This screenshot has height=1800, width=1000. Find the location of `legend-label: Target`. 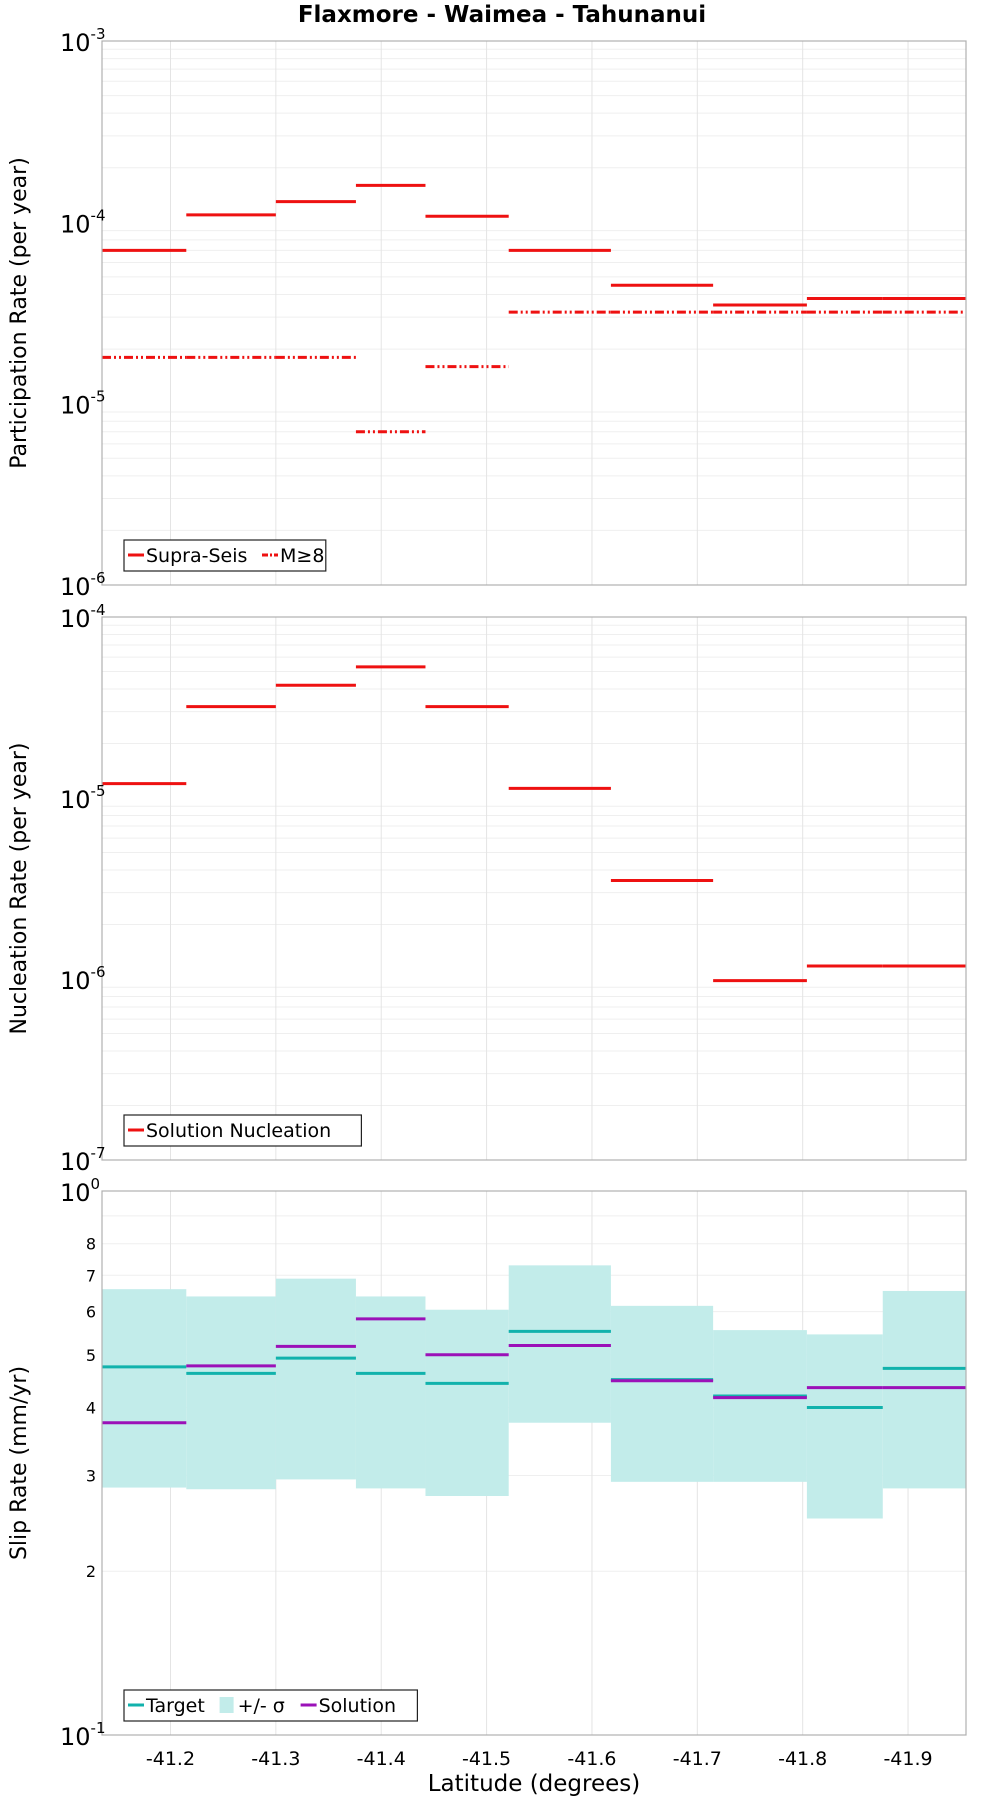

legend-label: Target is located at coordinates (175, 1706).